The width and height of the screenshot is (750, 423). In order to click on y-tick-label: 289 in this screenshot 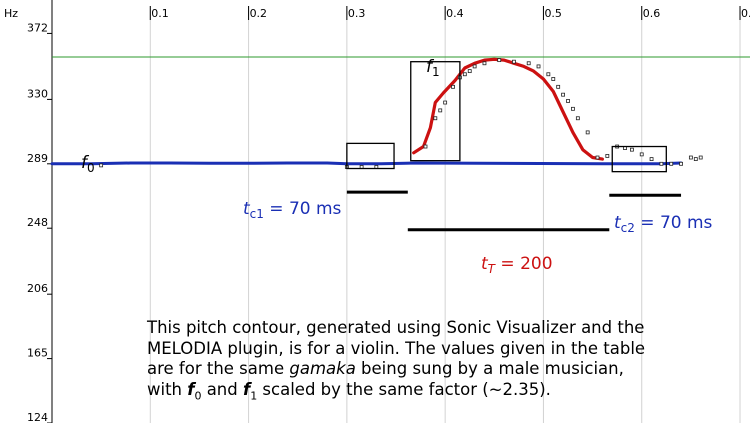, I will do `click(37, 158)`.